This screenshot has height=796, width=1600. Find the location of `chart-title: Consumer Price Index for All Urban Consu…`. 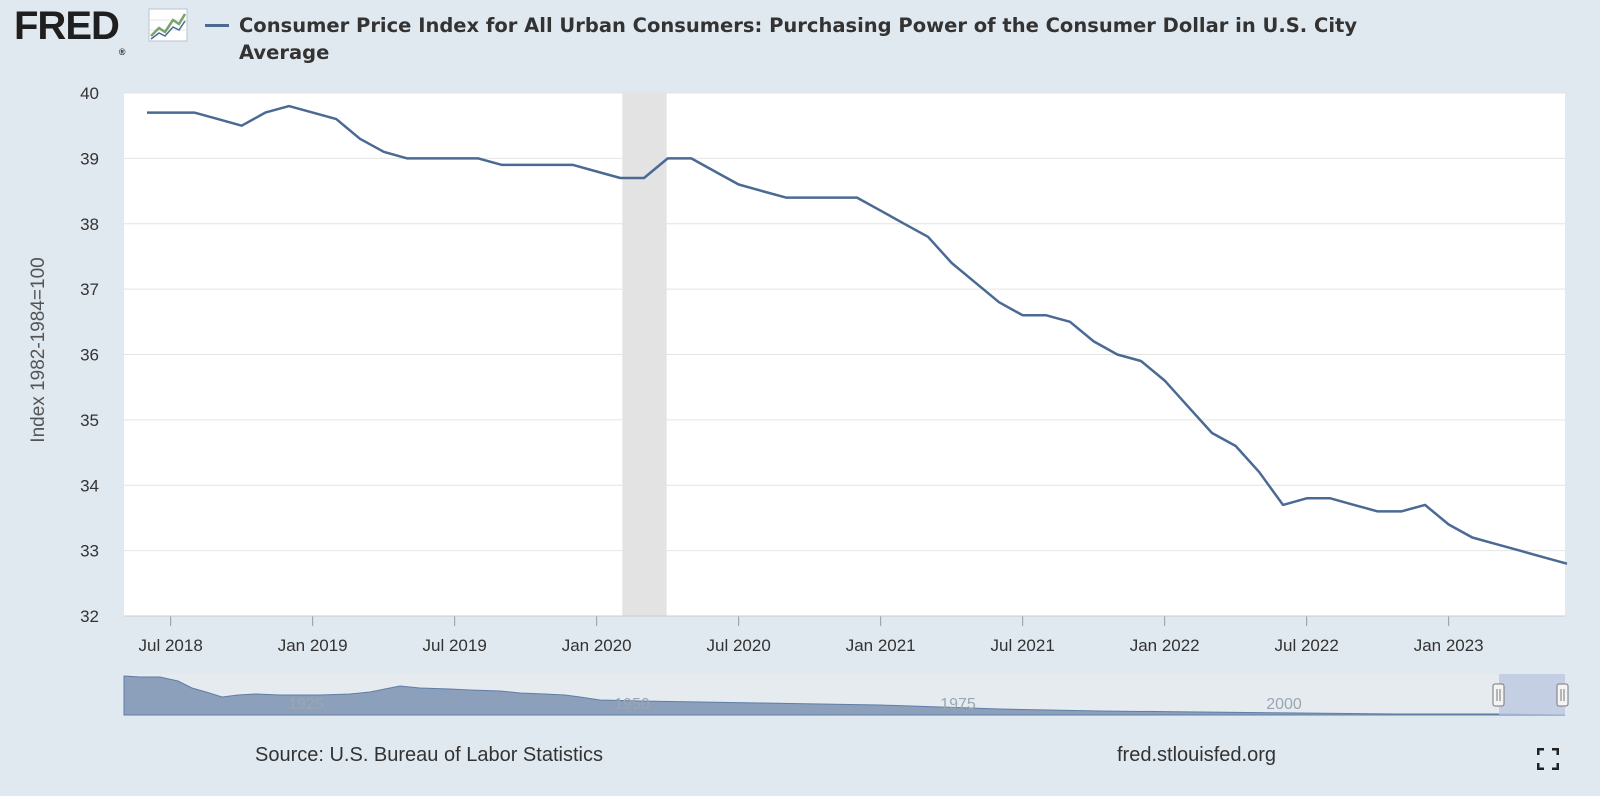

chart-title: Consumer Price Index for All Urban Consu… is located at coordinates (798, 39).